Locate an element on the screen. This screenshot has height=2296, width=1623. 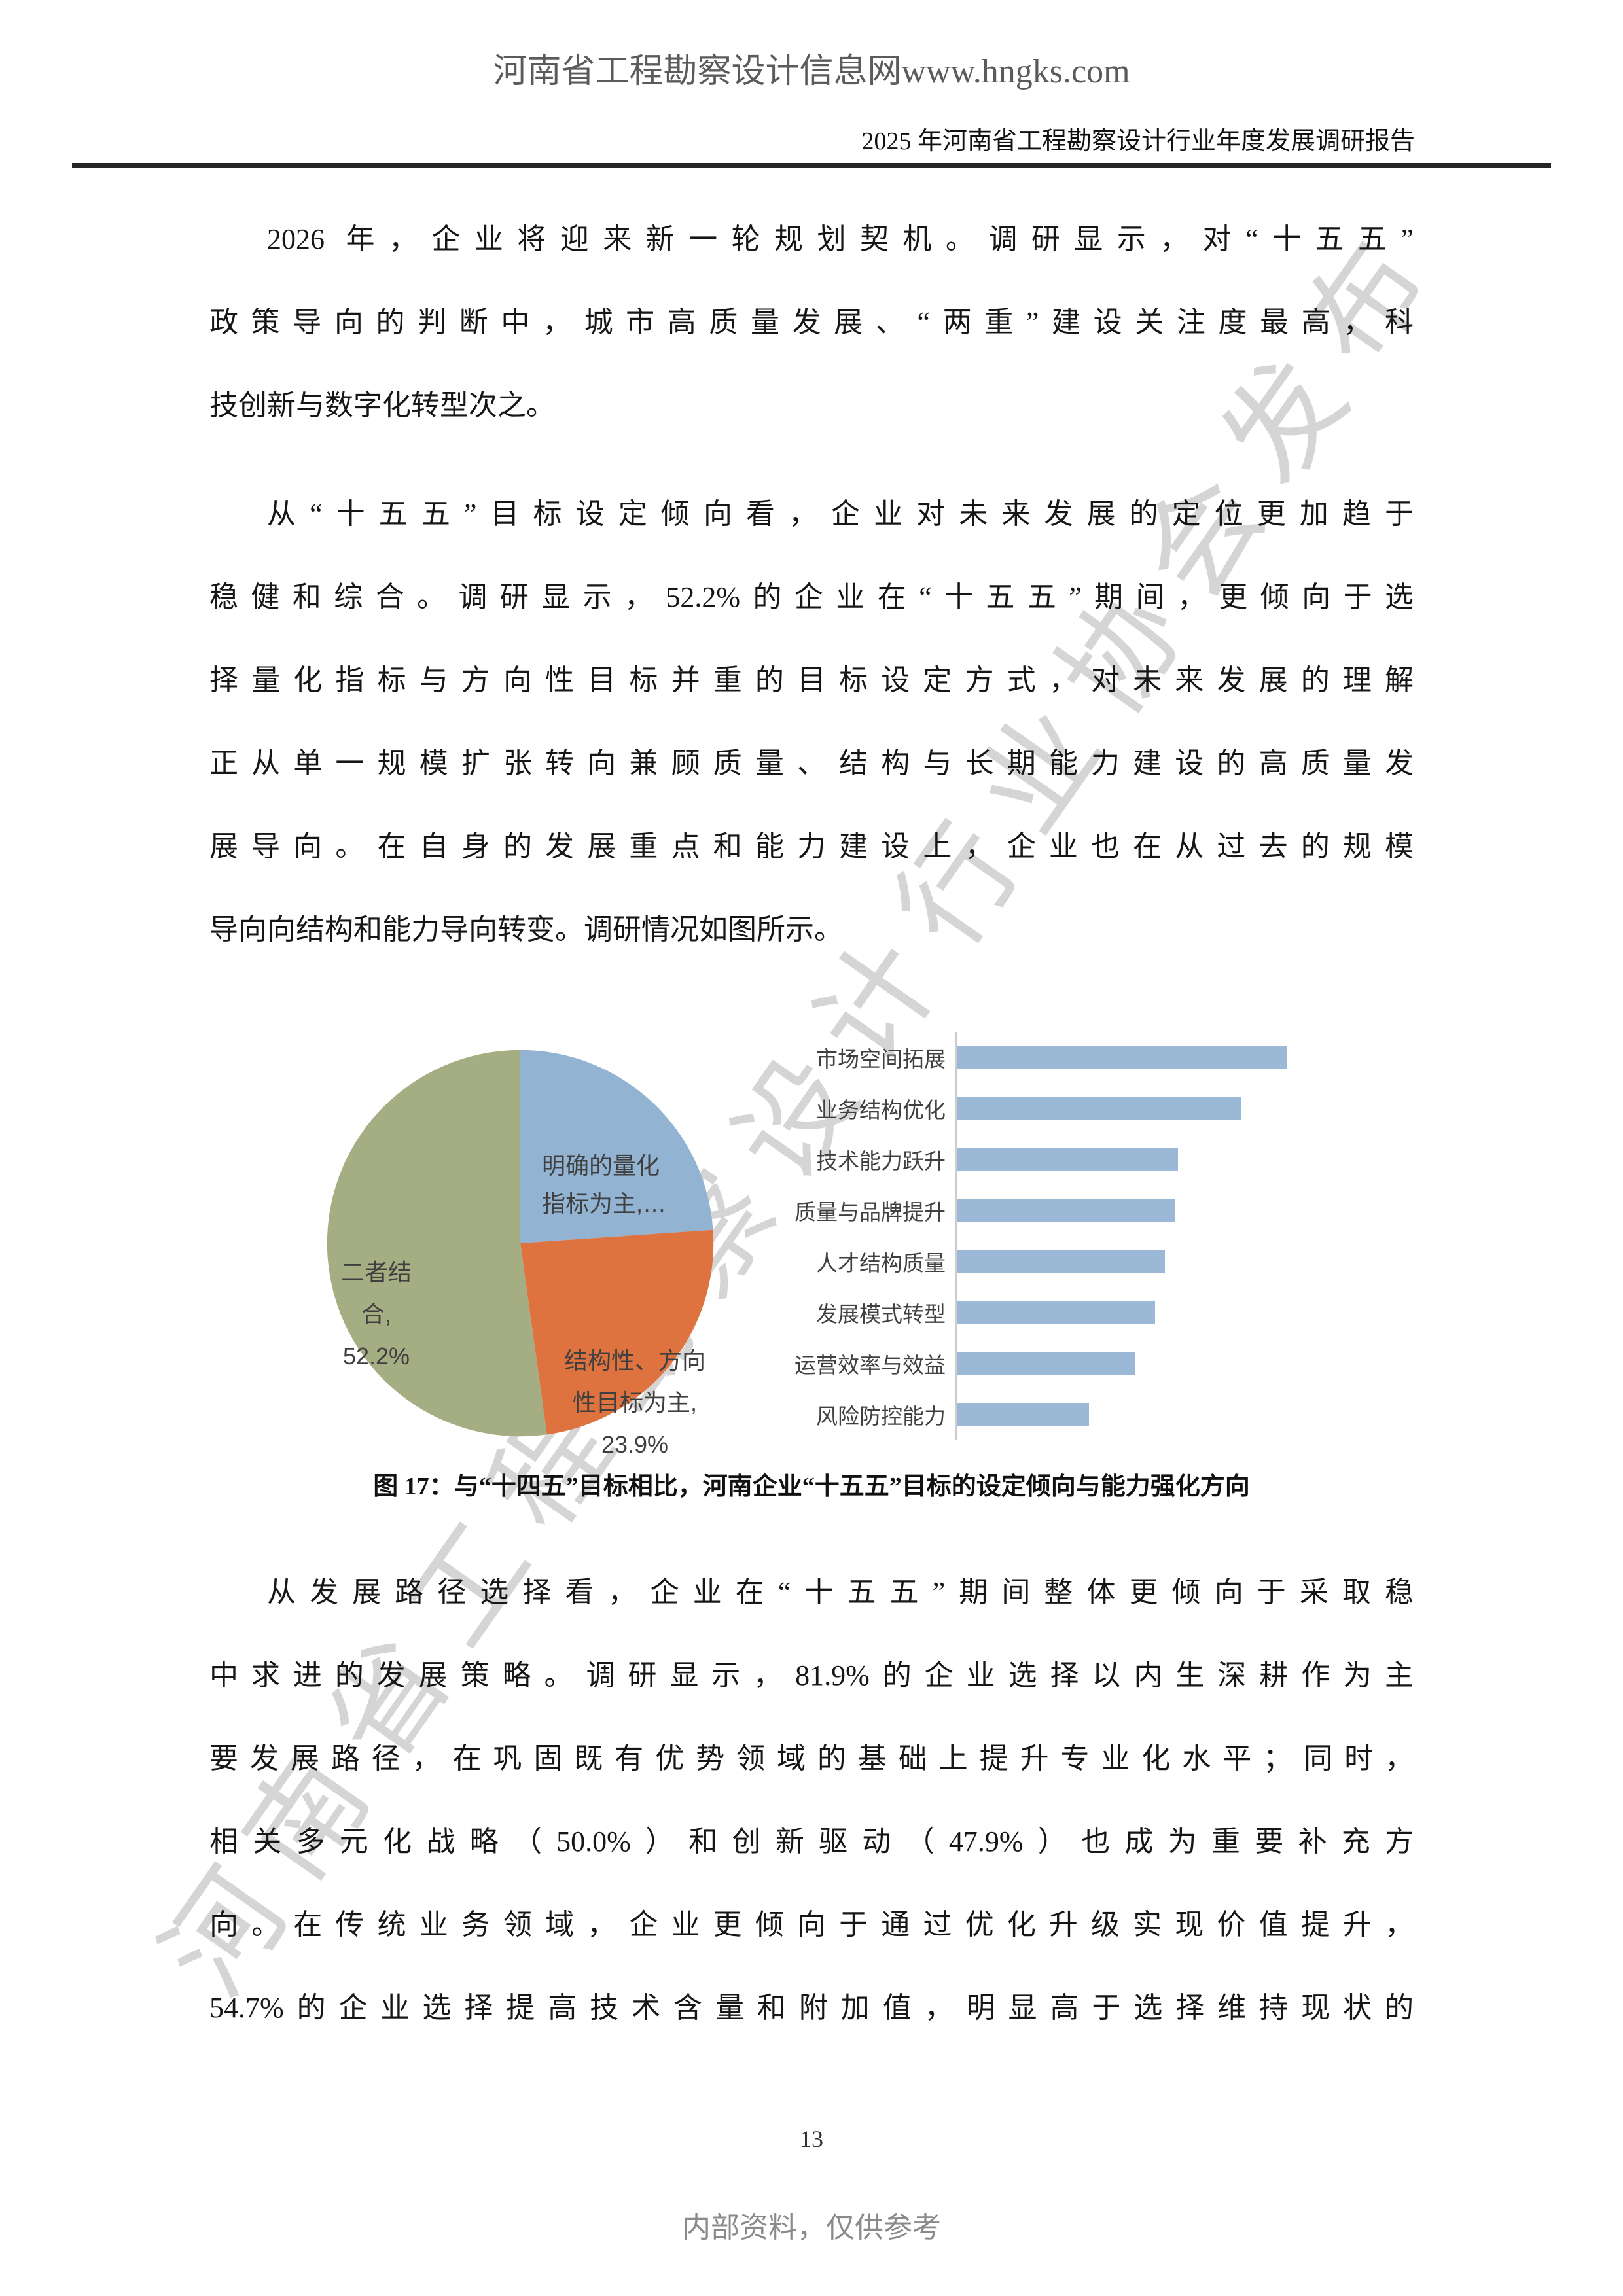
pie-label-line: 23.9% is located at coordinates (635, 1445).